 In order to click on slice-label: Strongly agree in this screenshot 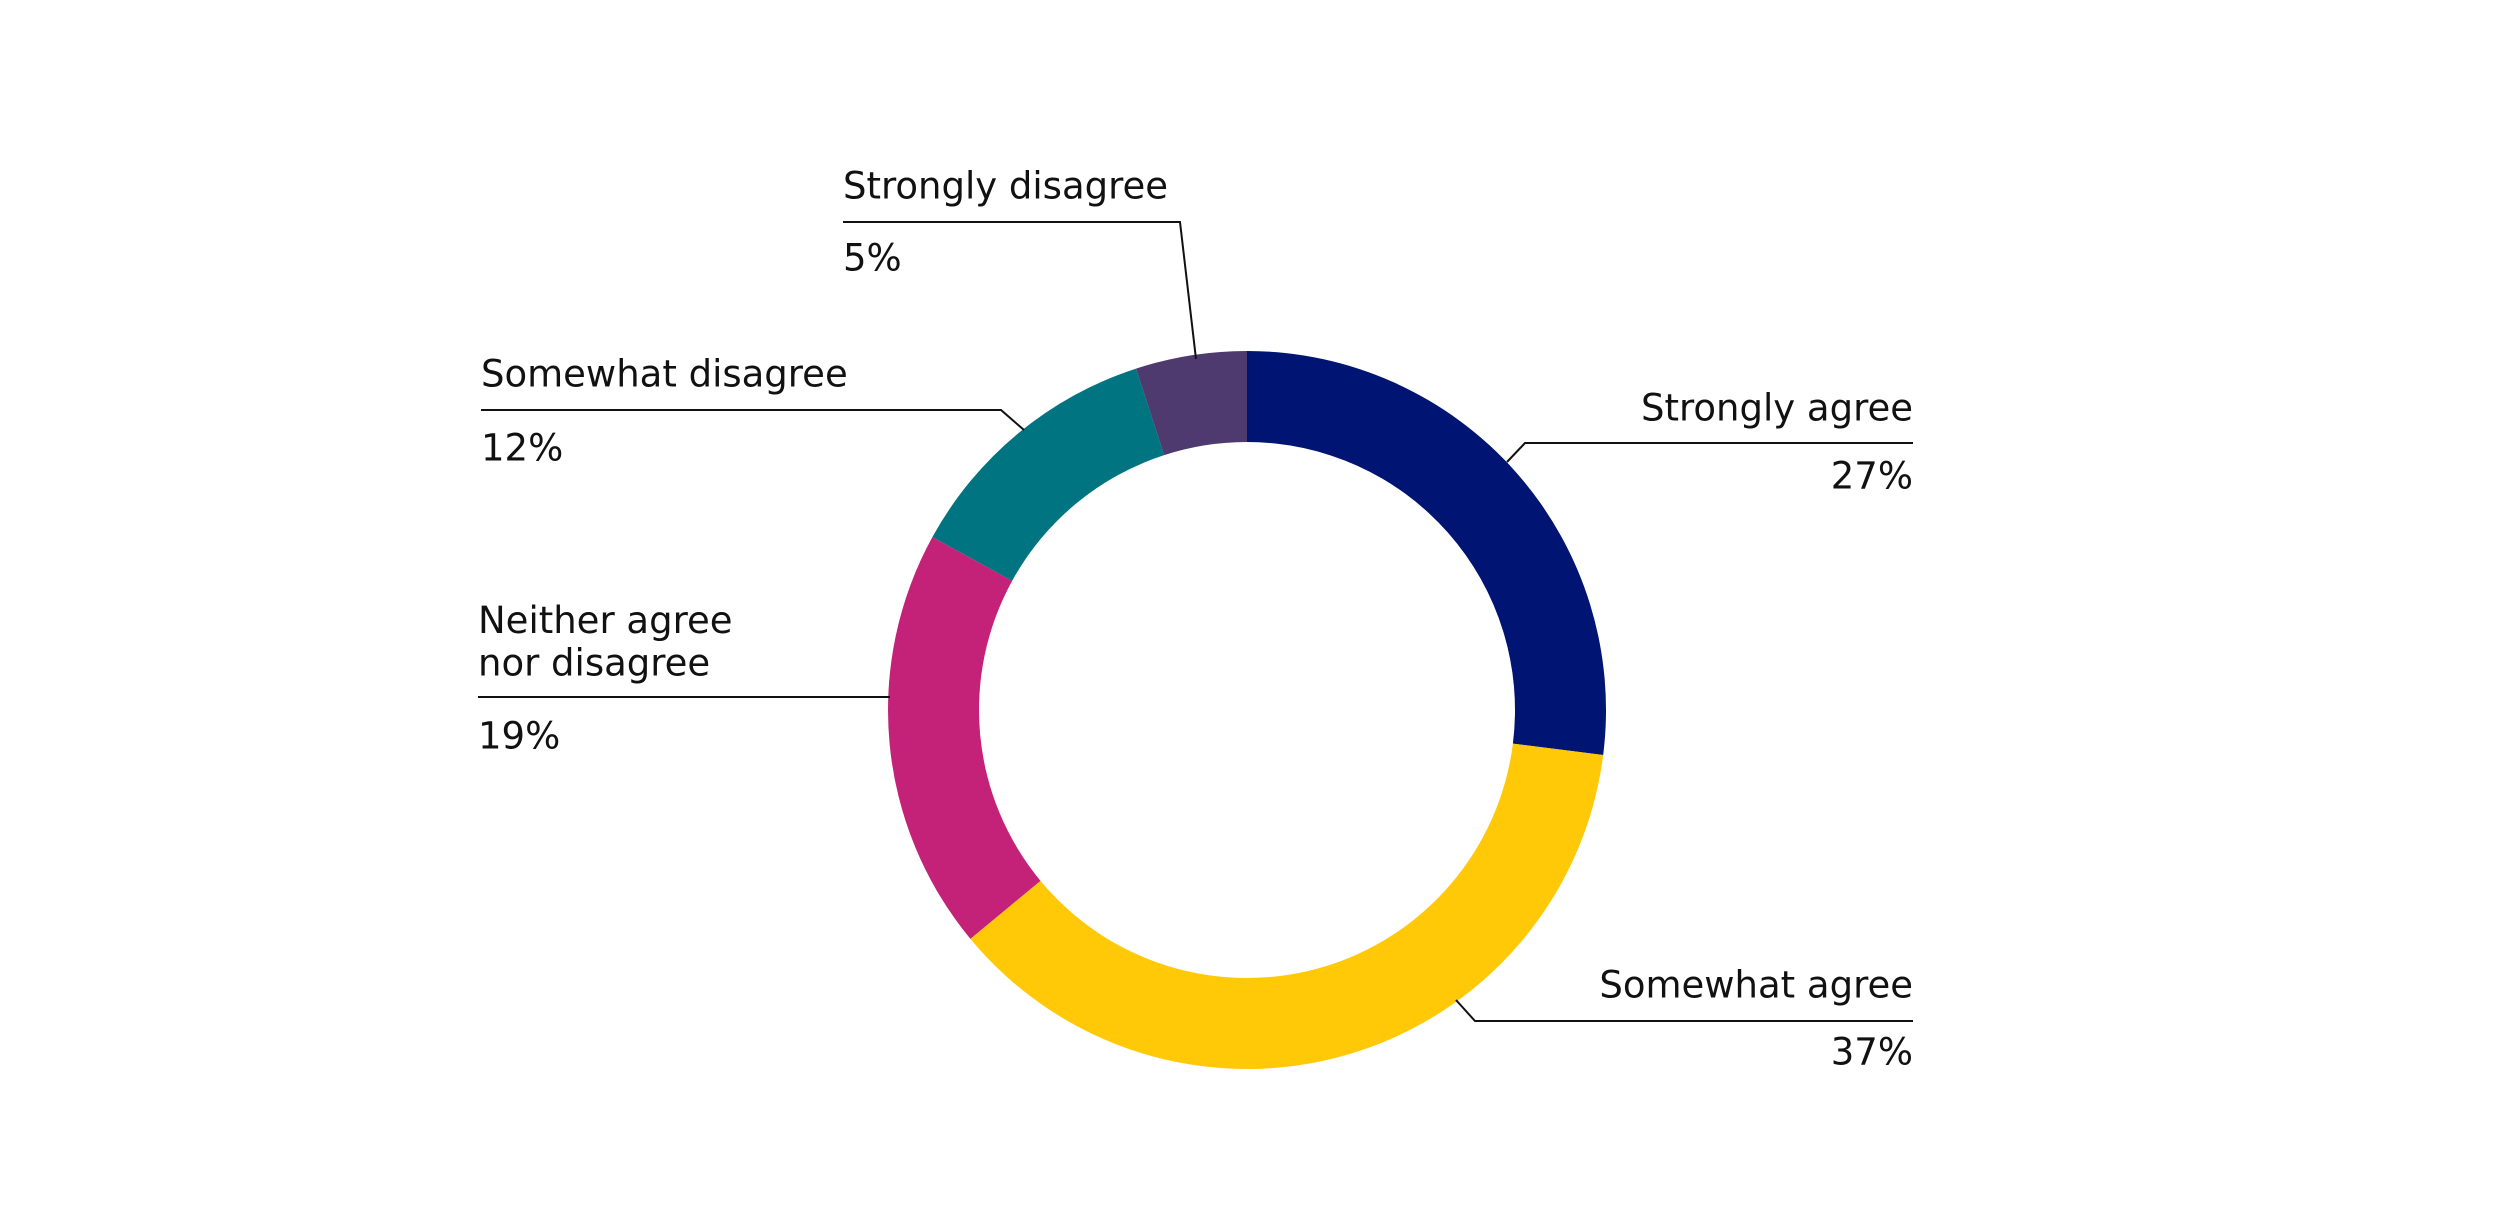, I will do `click(1777, 408)`.